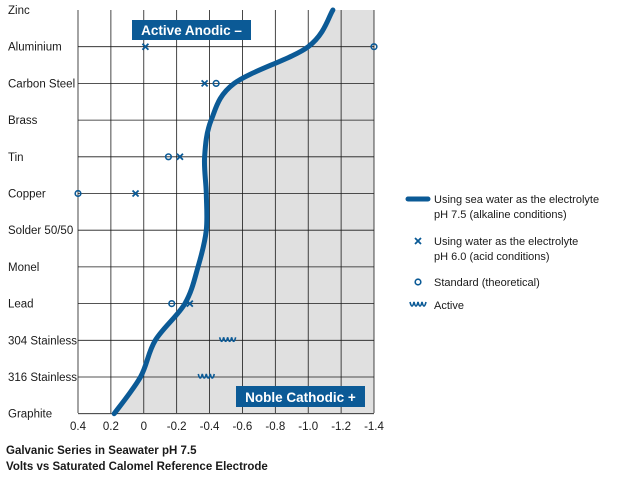  What do you see at coordinates (374, 47) in the screenshot?
I see `circle-marker-aluminium` at bounding box center [374, 47].